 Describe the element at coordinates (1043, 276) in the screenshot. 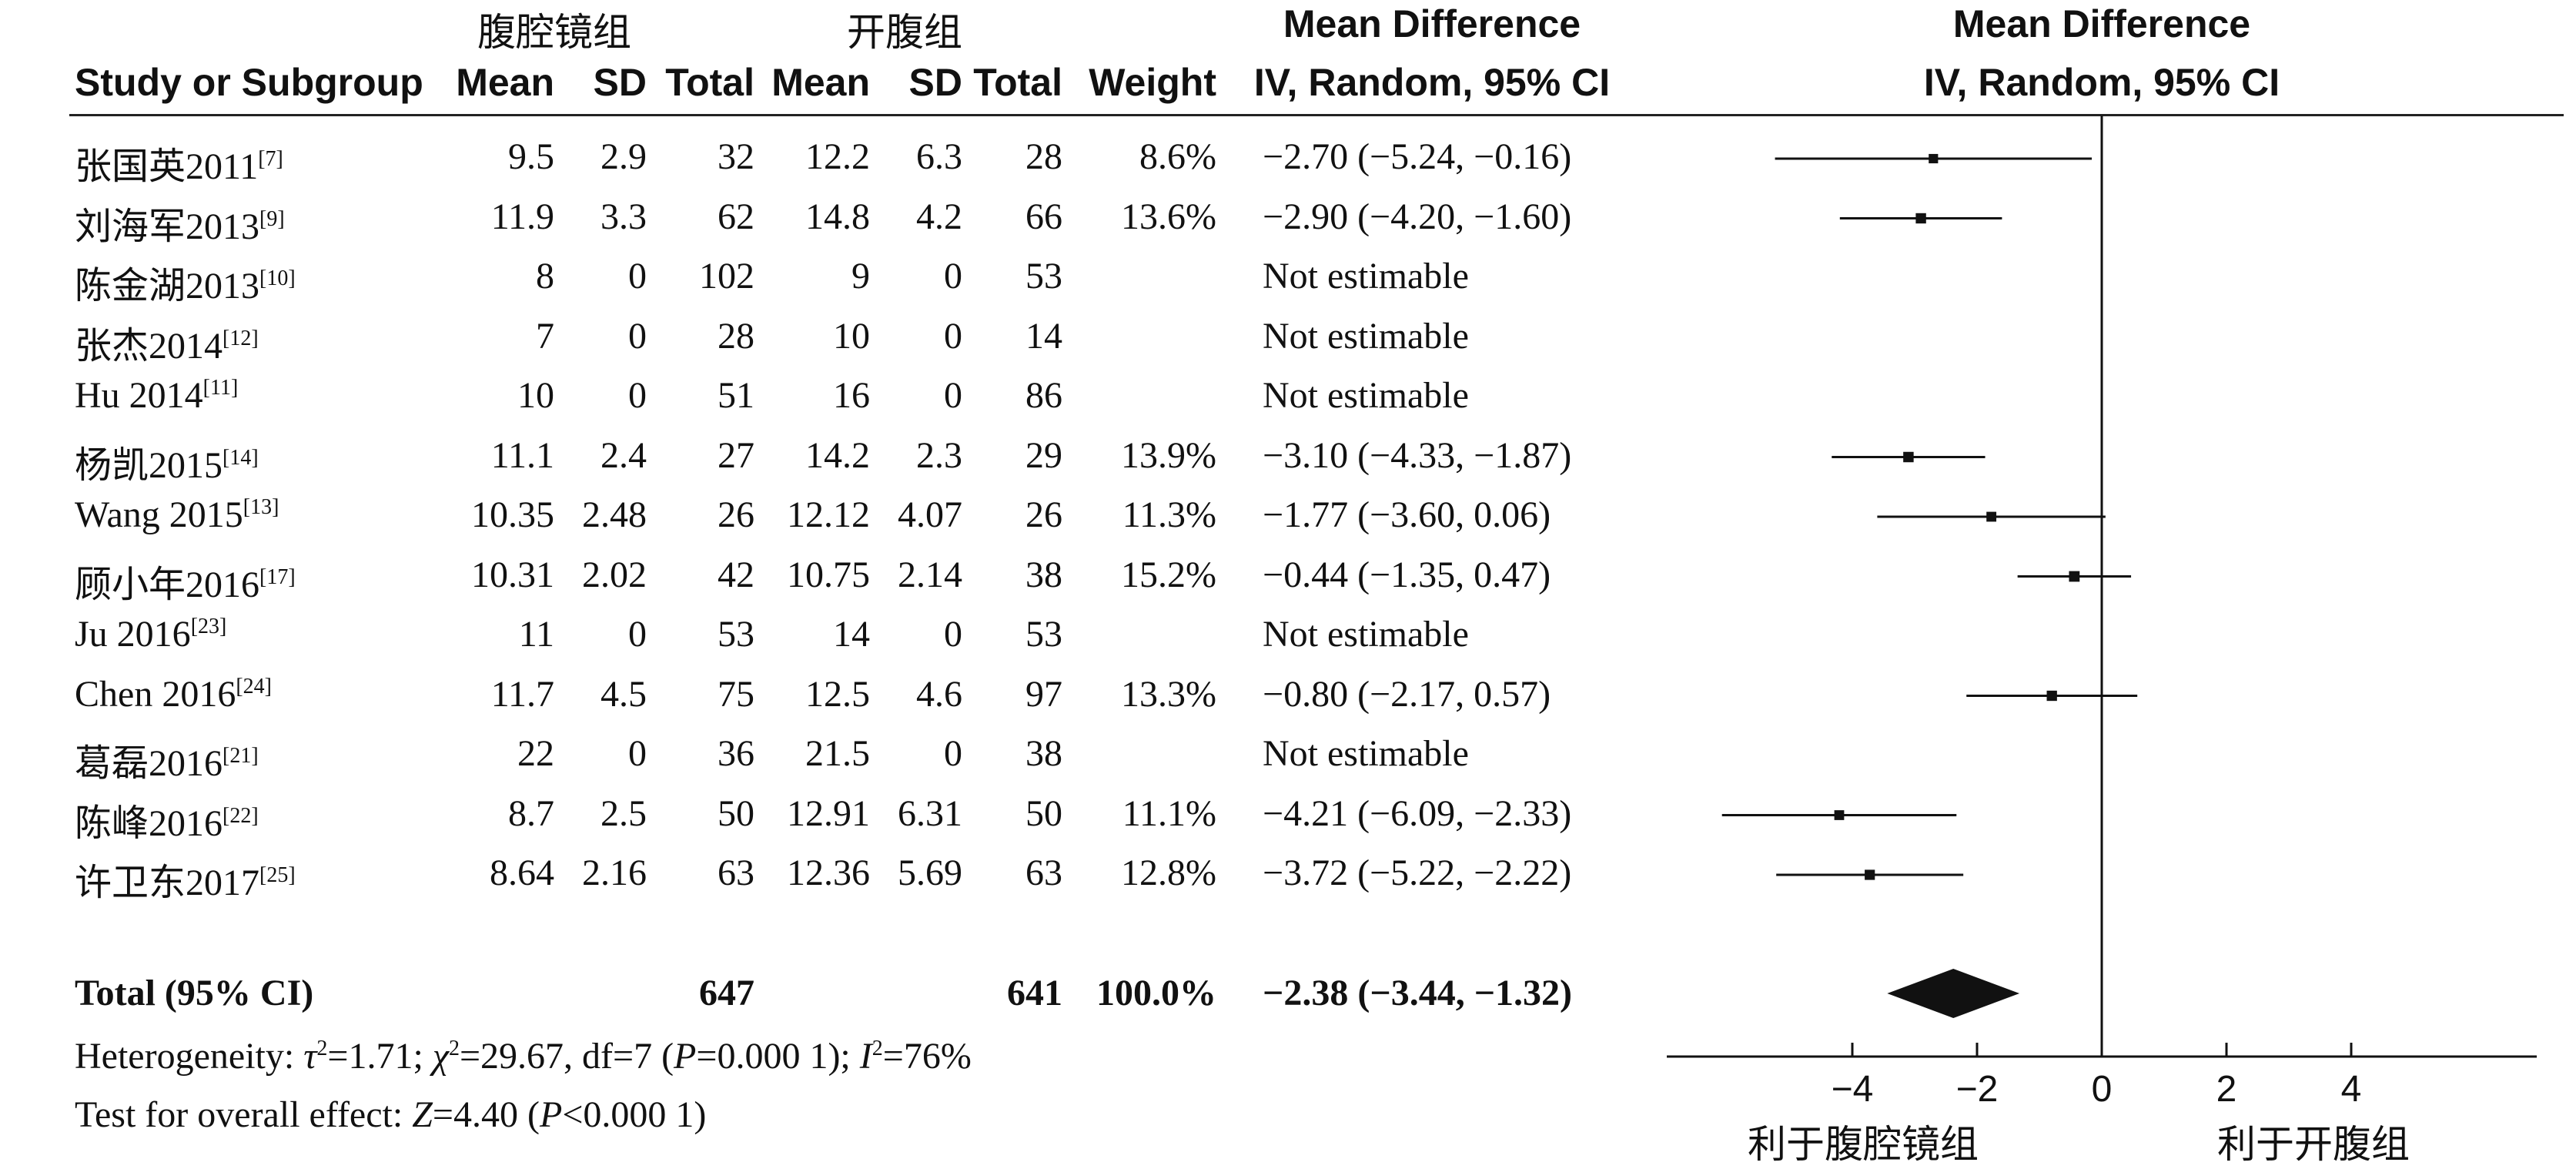

I see `cell-n2: 53` at that location.